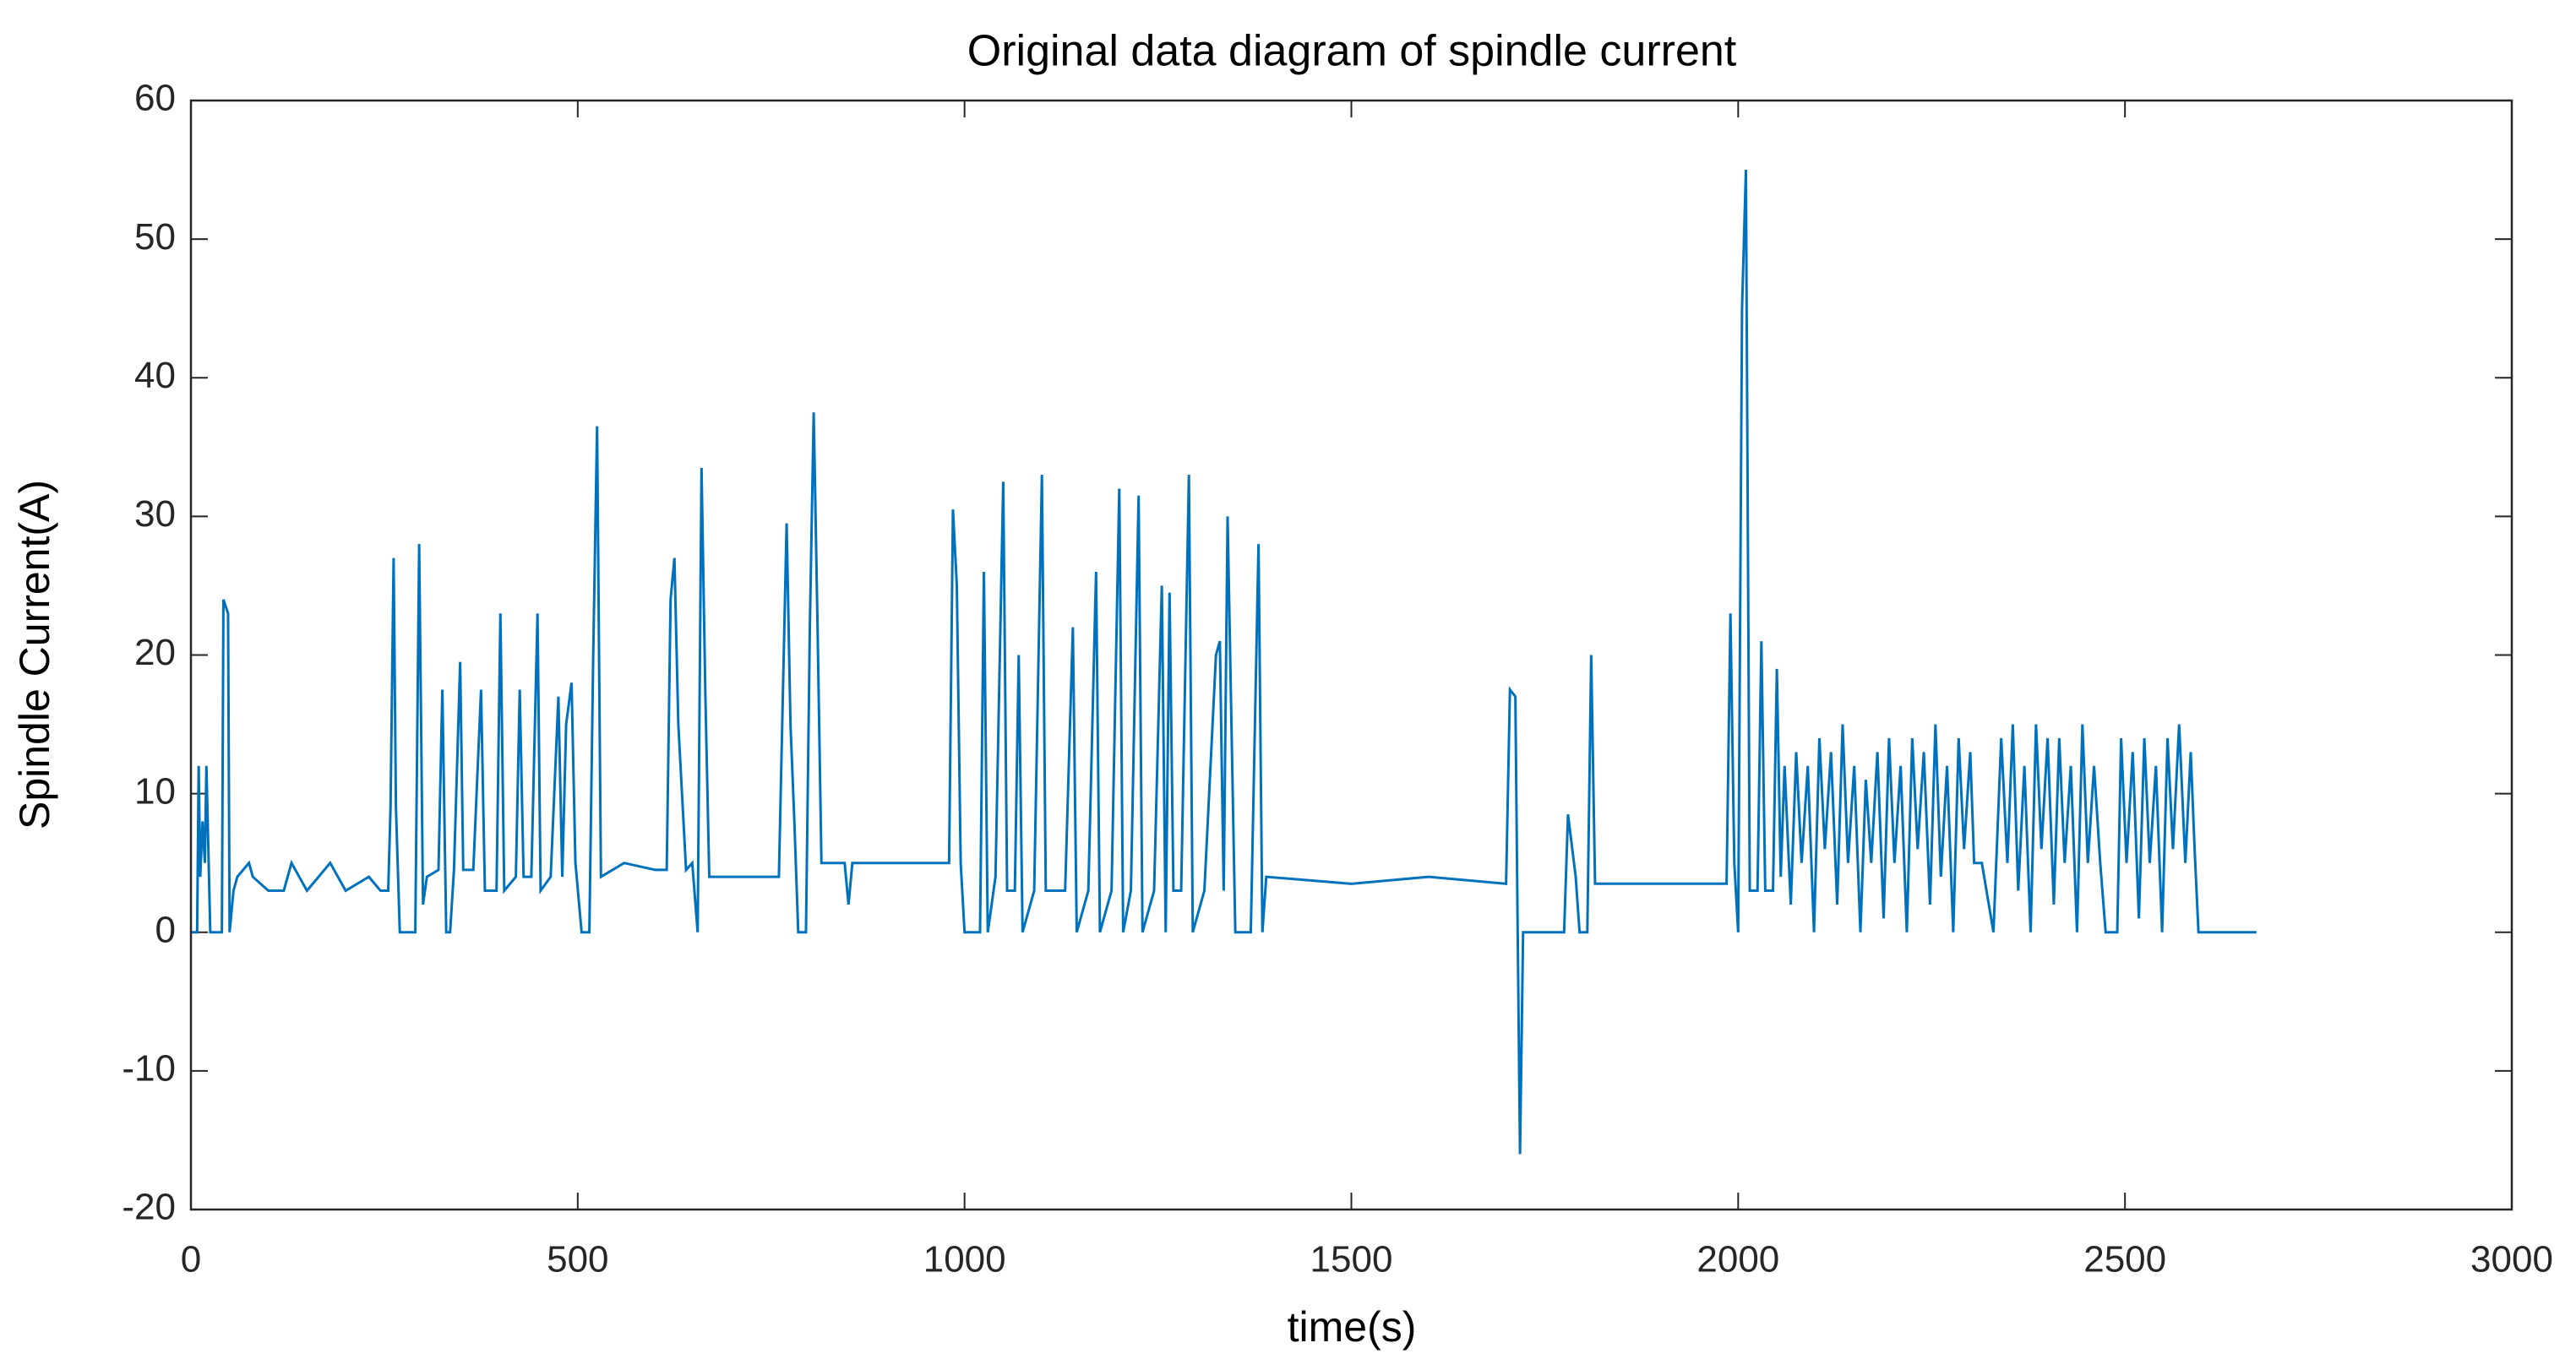  What do you see at coordinates (2124, 1260) in the screenshot?
I see `x-tick-label: 2500` at bounding box center [2124, 1260].